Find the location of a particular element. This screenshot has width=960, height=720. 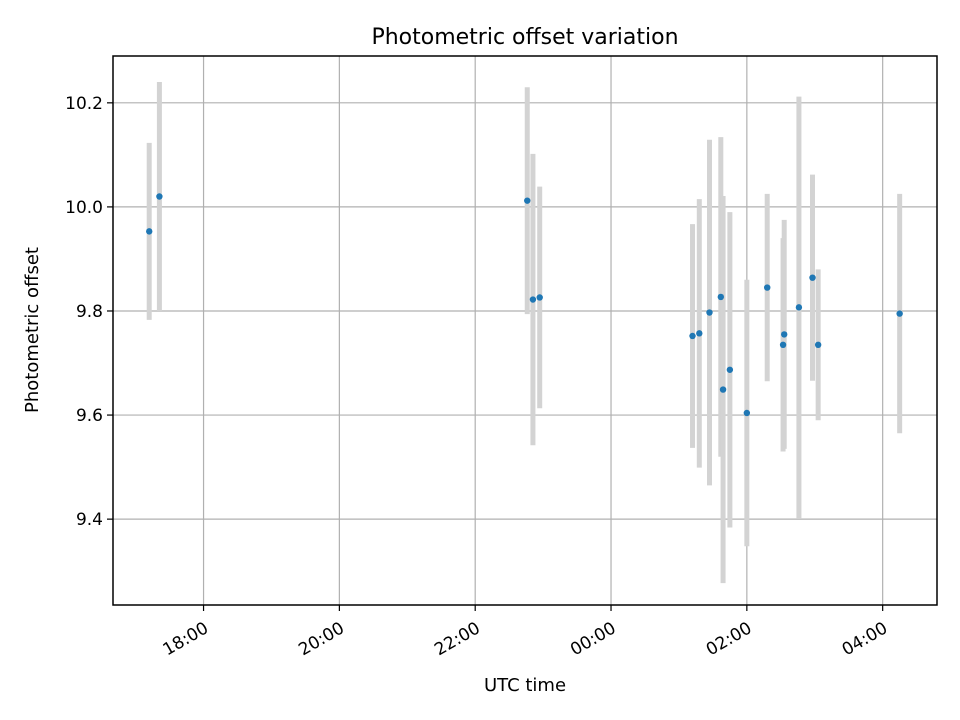

y-tick-label: 9.4 is located at coordinates (89, 520).